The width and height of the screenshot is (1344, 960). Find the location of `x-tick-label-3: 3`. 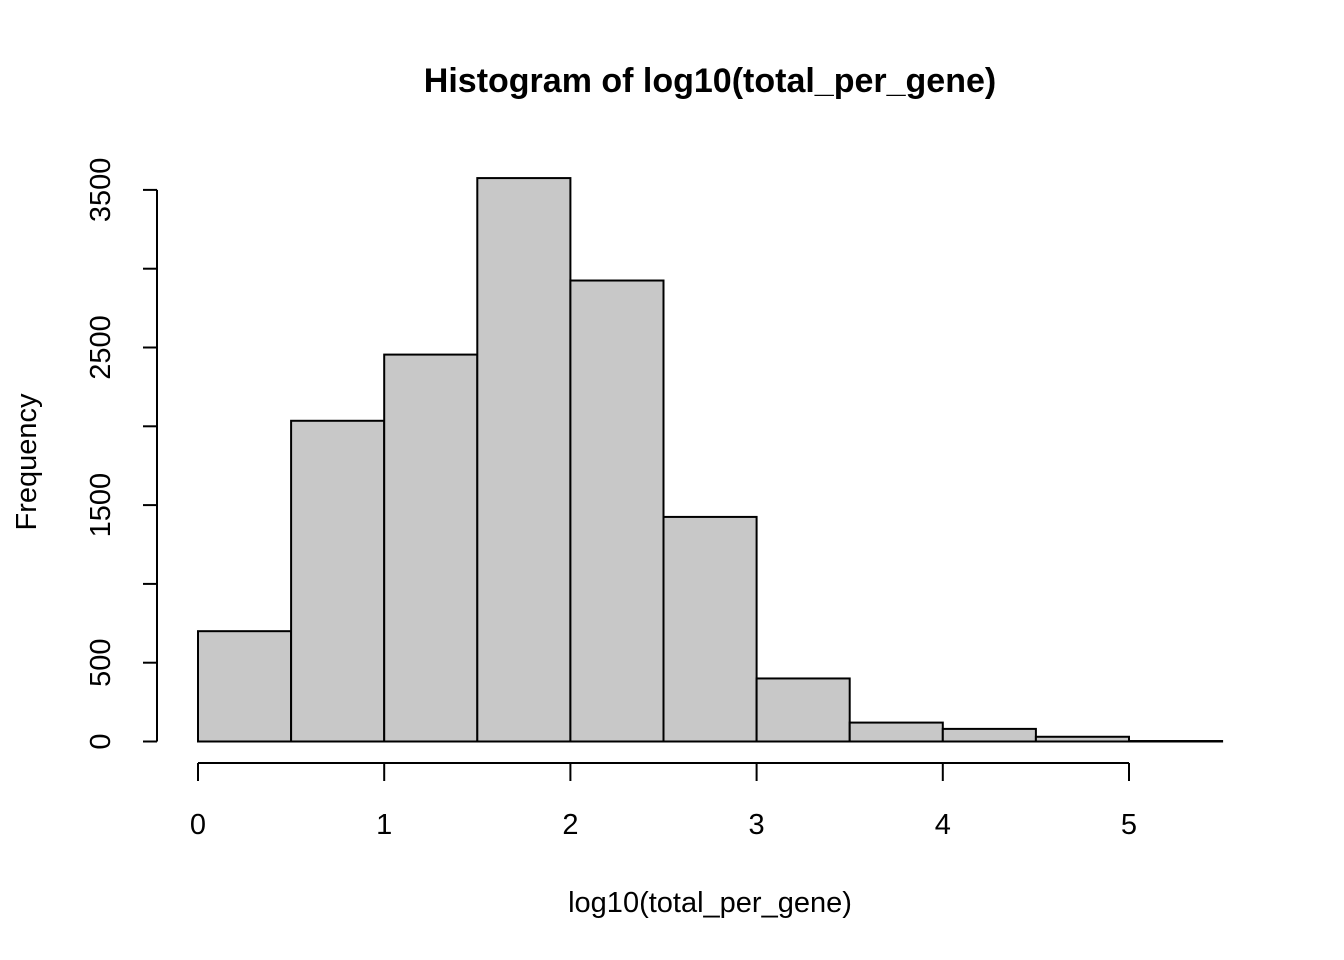

x-tick-label-3: 3 is located at coordinates (757, 825).